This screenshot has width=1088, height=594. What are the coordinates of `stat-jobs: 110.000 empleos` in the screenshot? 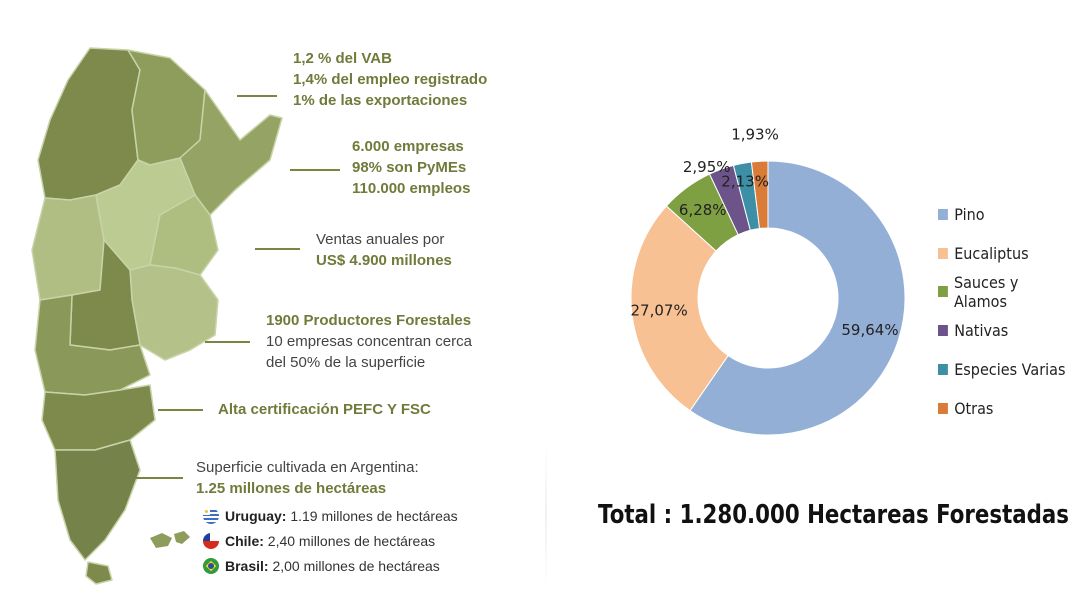 It's located at (411, 188).